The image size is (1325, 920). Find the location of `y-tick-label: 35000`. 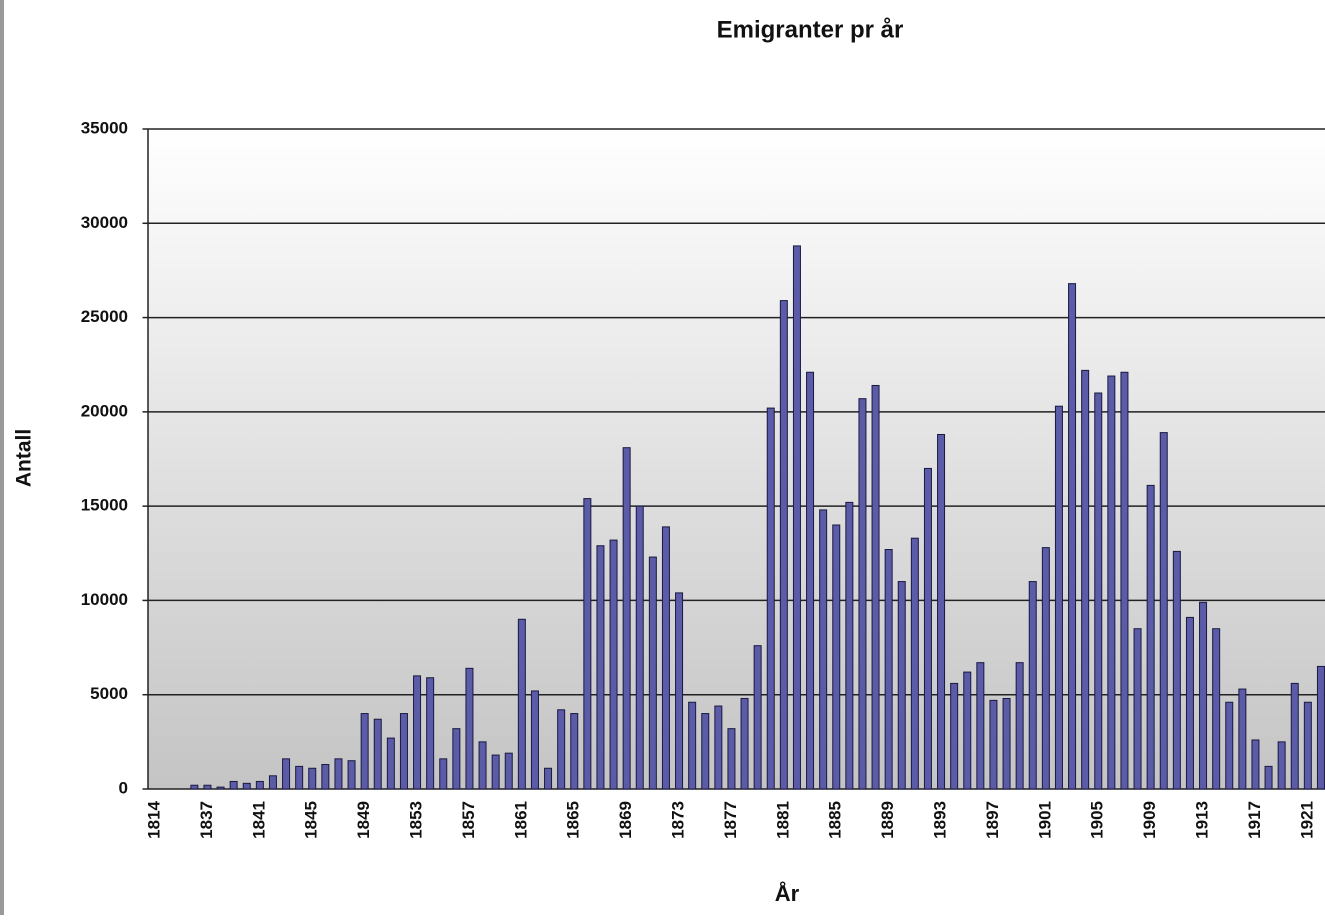

y-tick-label: 35000 is located at coordinates (104, 127).